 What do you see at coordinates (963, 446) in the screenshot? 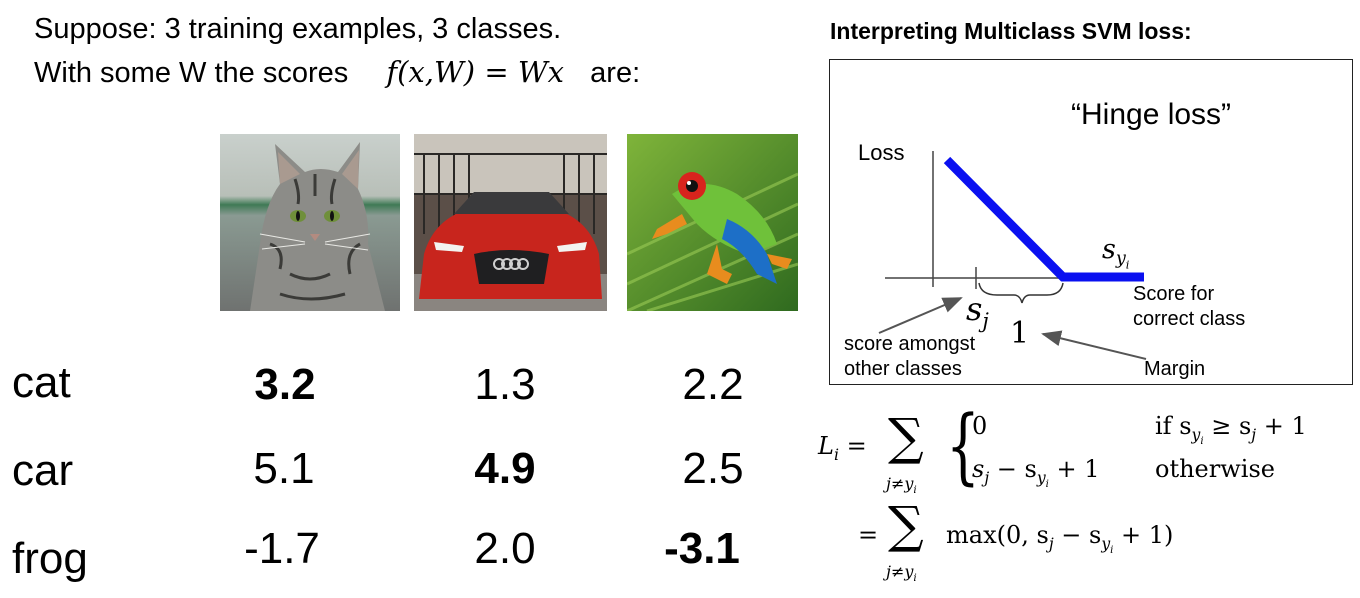
I see `cases-brace: {` at bounding box center [963, 446].